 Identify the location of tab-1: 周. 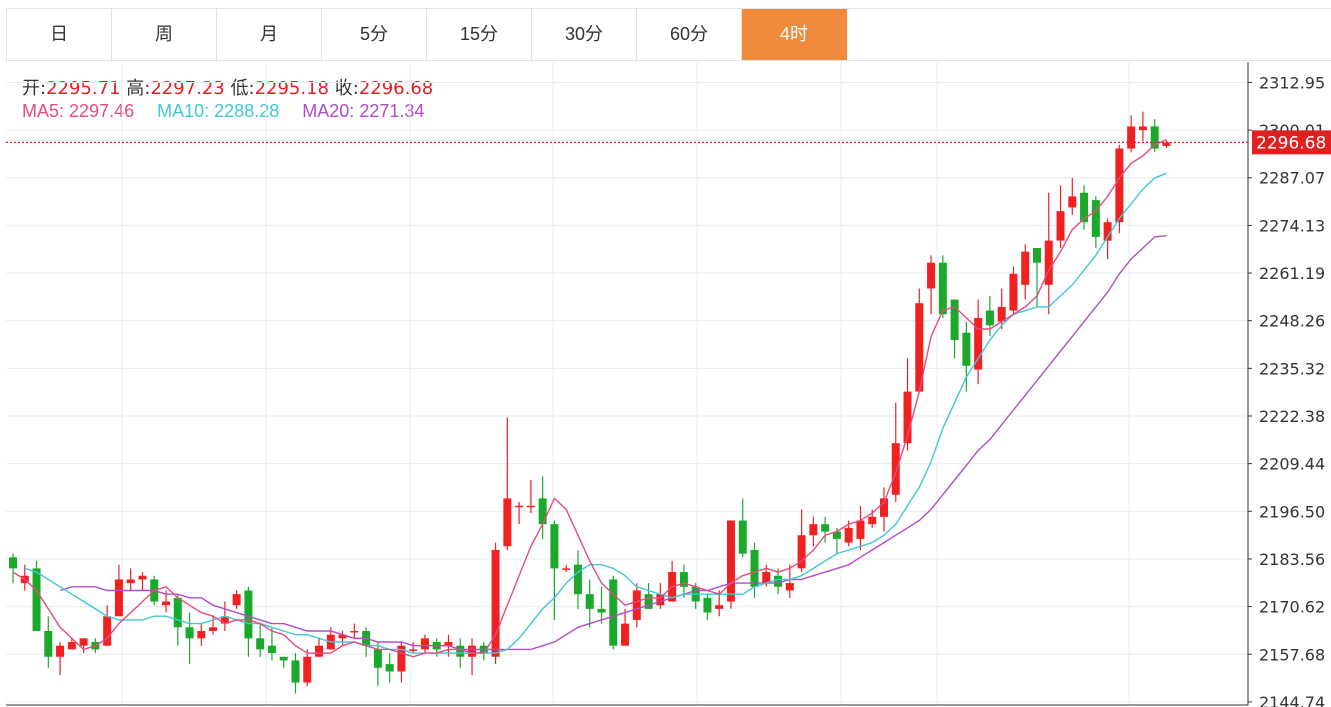
(164, 34).